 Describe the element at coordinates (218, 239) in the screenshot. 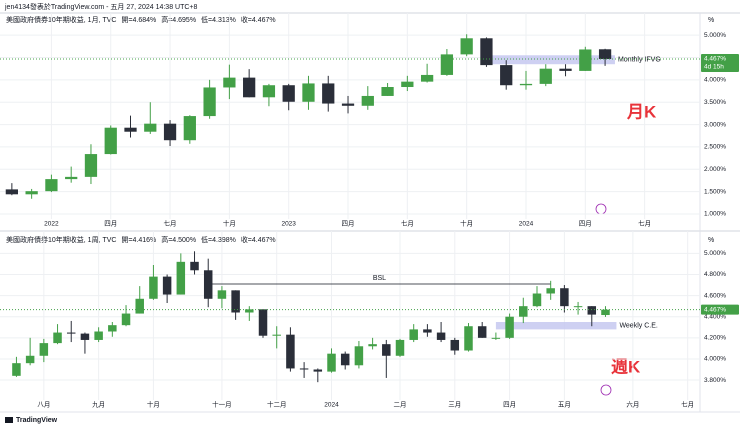

I see `legend-value: 低=4.398%` at that location.